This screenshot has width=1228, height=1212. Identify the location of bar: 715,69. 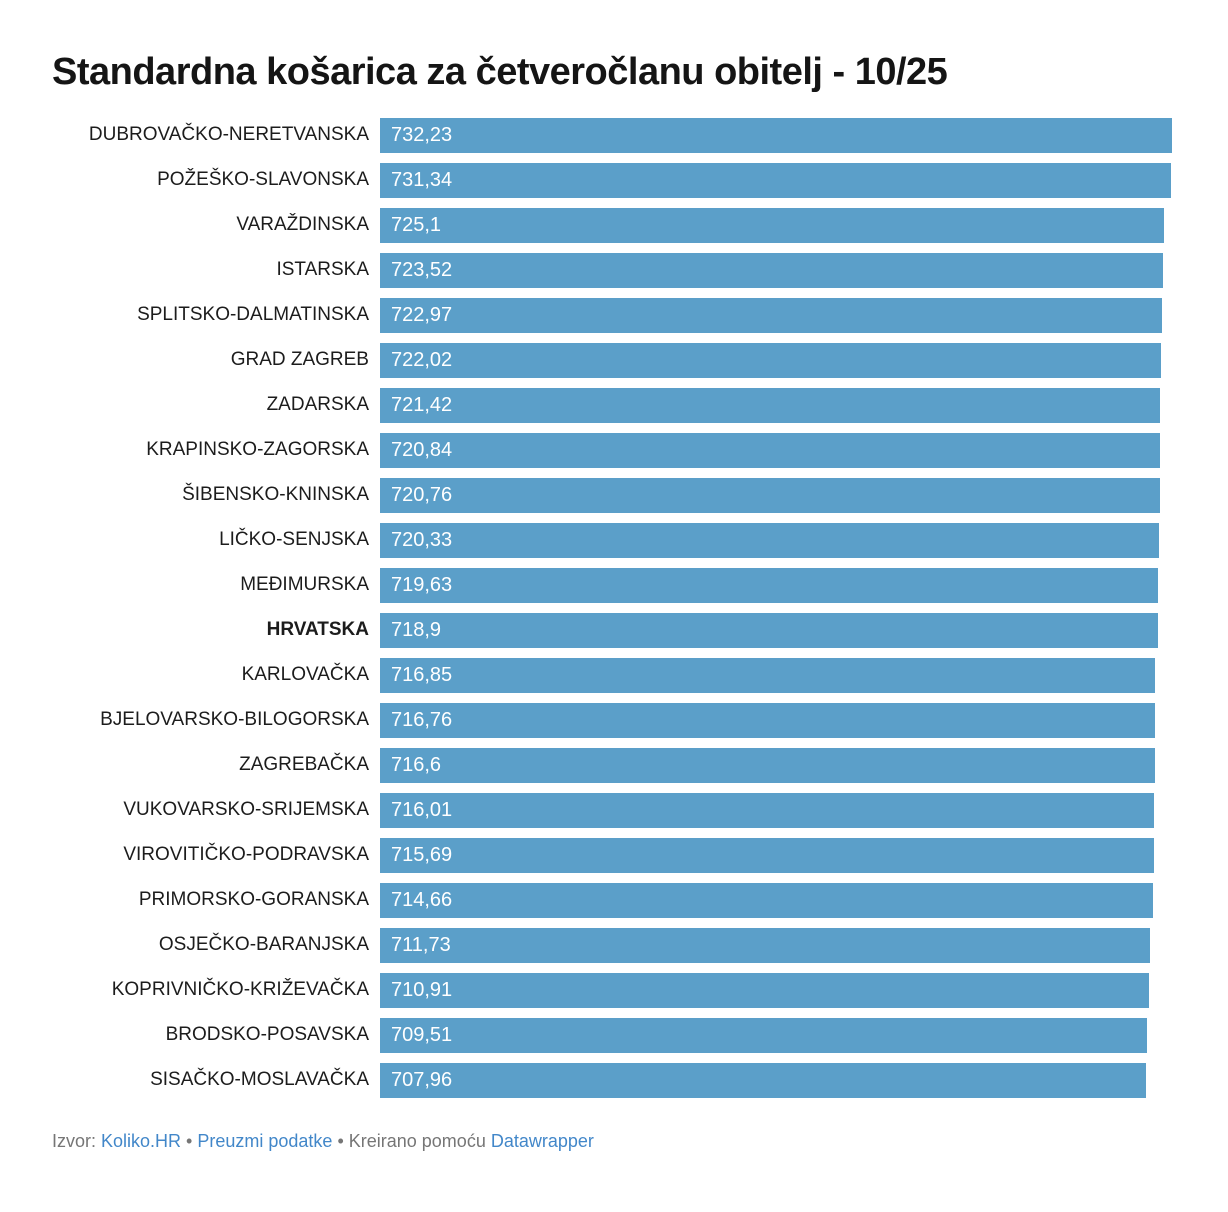
(767, 855).